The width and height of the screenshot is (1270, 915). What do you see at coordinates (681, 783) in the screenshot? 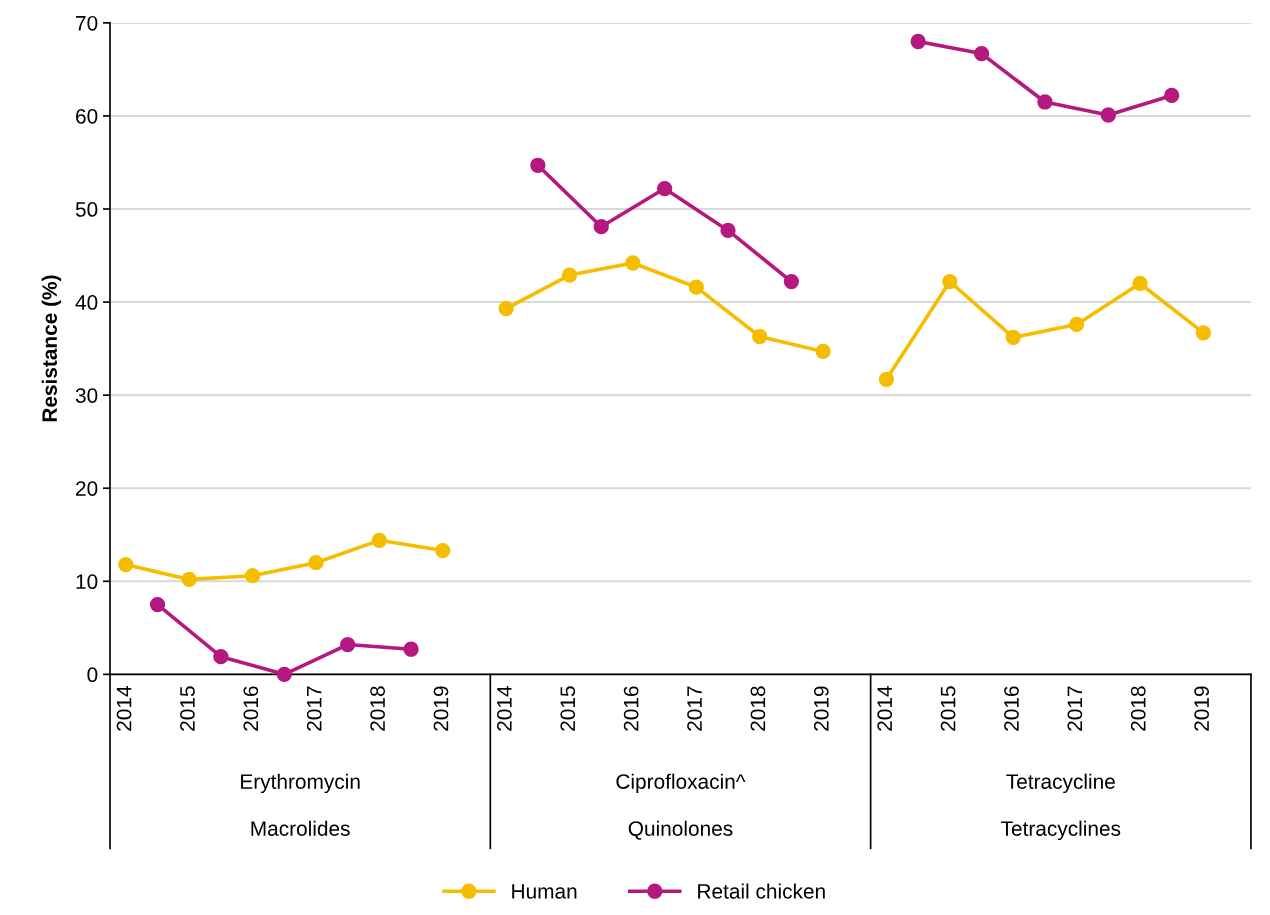
I see `text: Ciprofloxacin^` at bounding box center [681, 783].